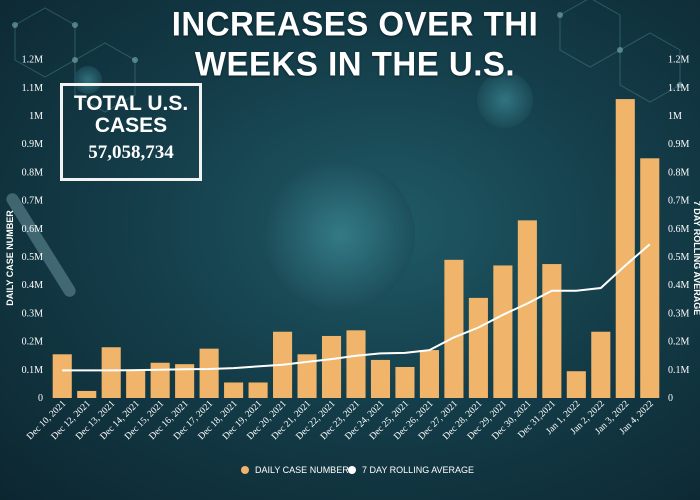 This screenshot has width=700, height=500. Describe the element at coordinates (670, 398) in the screenshot. I see `y-tick-right: 0` at that location.